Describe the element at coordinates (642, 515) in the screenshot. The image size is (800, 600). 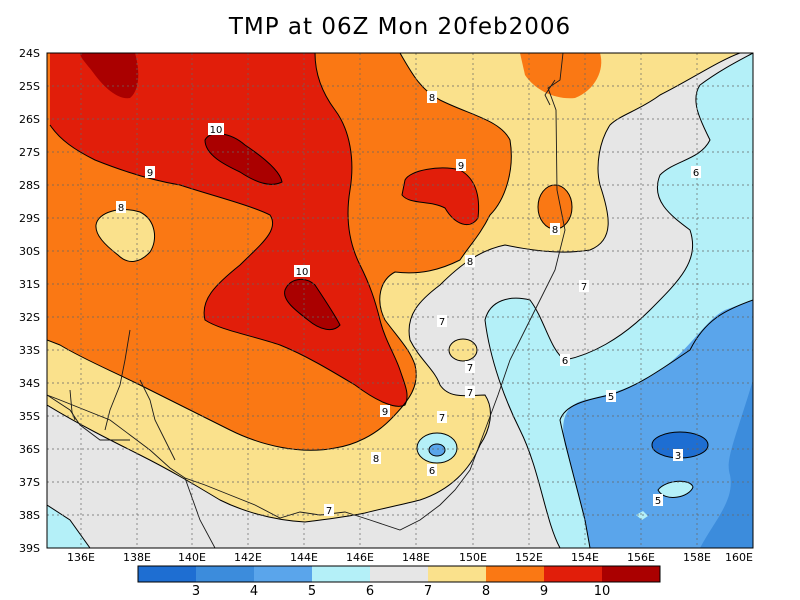
I see `fill-band-5-6-speck` at that location.